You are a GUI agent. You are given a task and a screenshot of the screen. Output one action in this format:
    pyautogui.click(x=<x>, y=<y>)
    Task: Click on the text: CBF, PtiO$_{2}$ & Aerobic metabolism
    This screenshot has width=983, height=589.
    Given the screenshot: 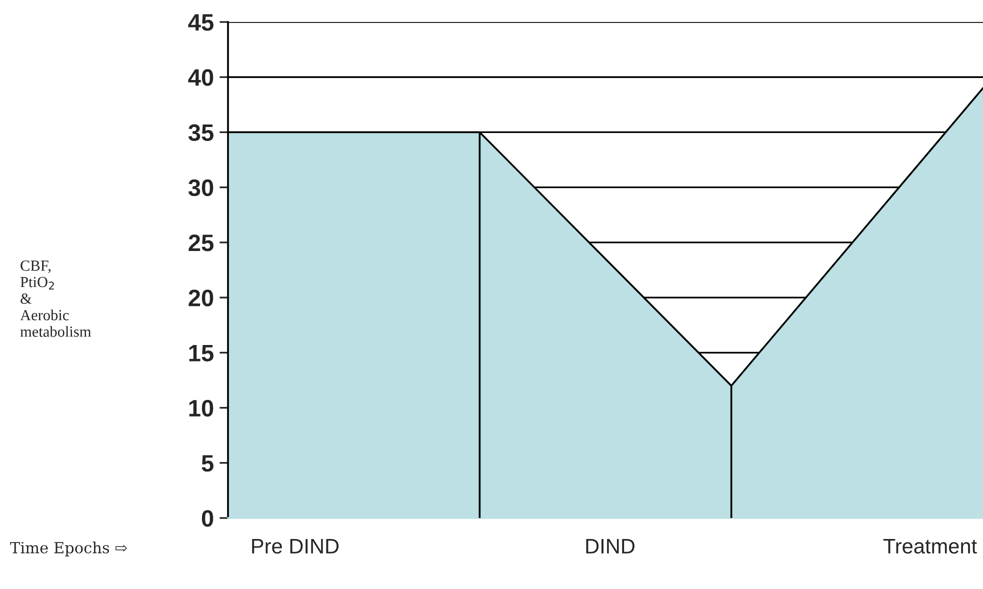 What is the action you would take?
    pyautogui.click(x=56, y=298)
    